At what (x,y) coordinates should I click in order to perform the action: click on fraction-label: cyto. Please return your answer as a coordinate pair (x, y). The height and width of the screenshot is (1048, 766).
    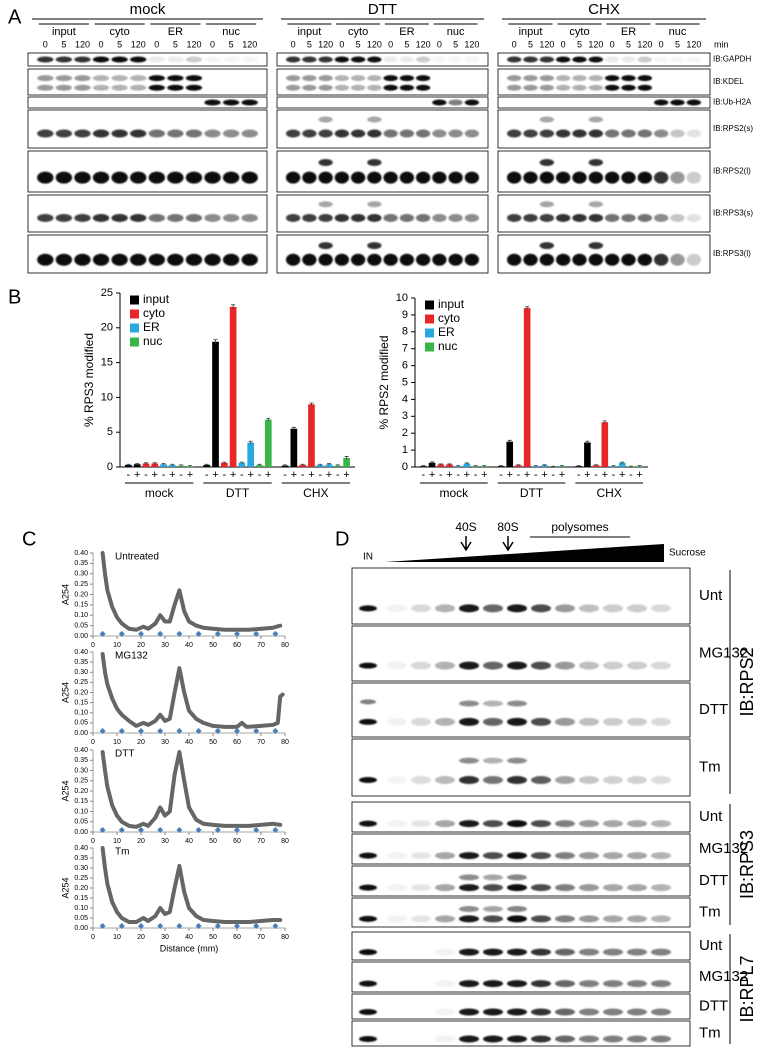
    Looking at the image, I should click on (579, 32).